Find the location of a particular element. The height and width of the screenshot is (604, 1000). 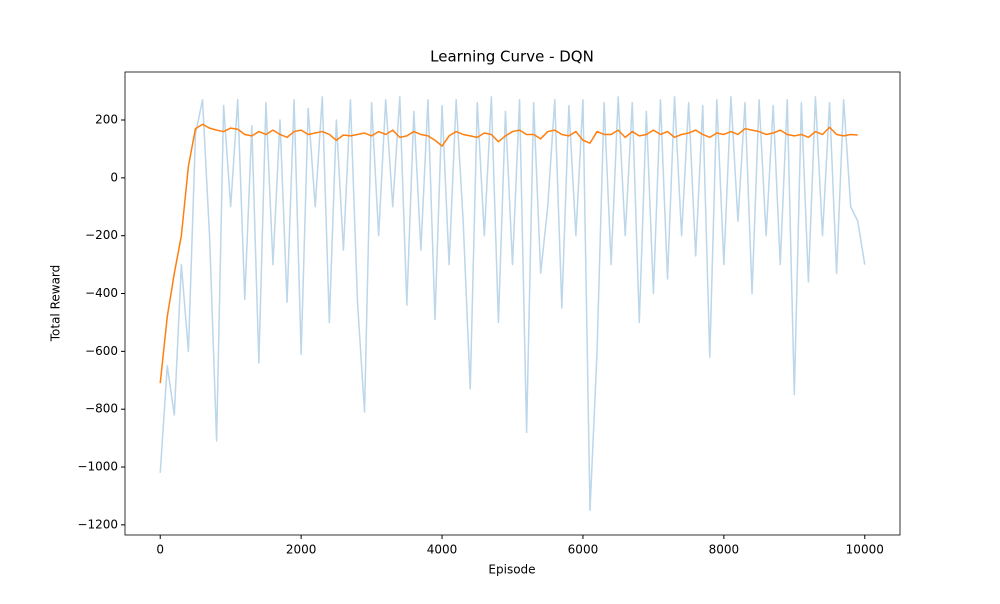

chart-title: Learning Curve - DQN is located at coordinates (512, 57).